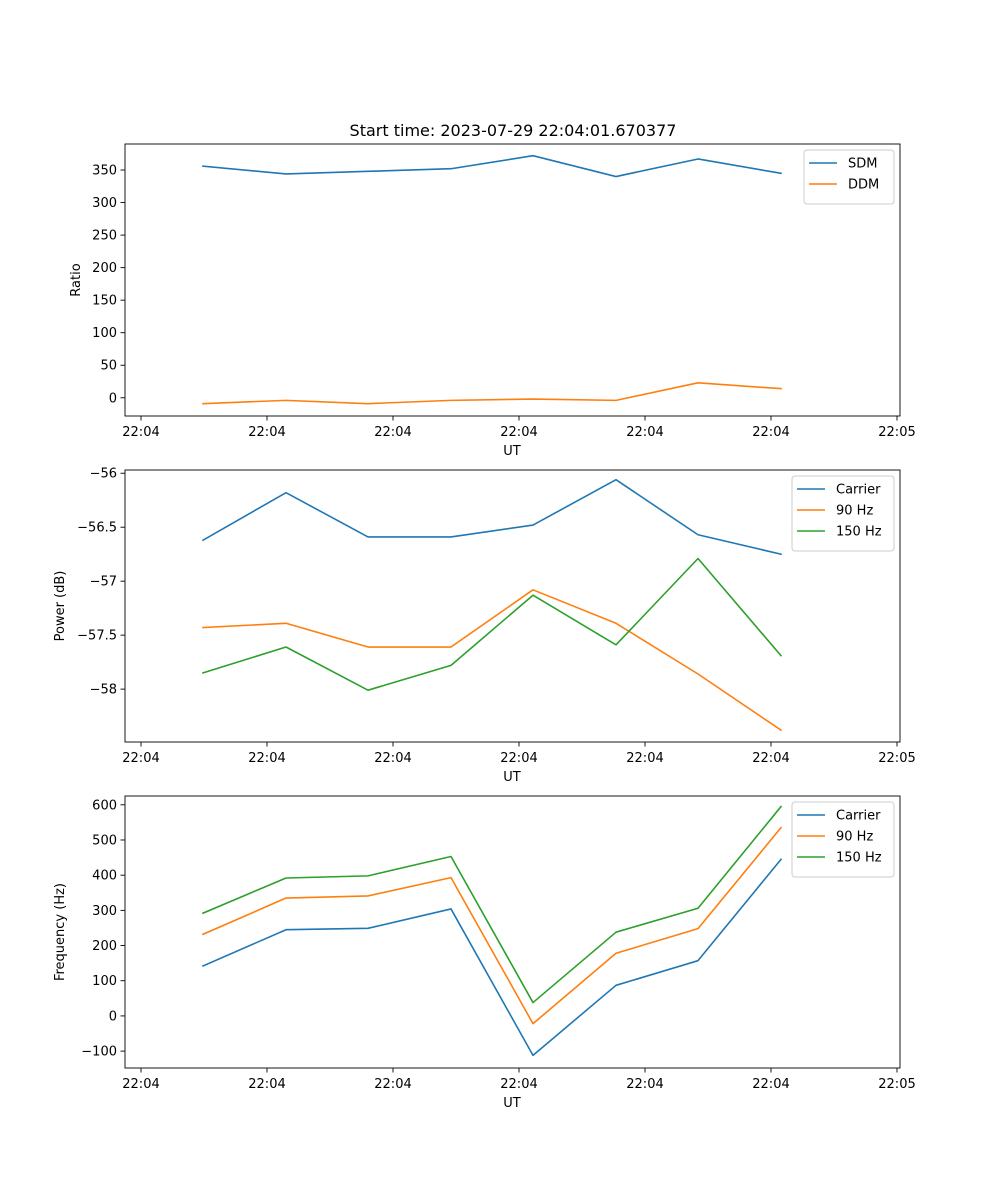 This screenshot has width=1000, height=1200. Describe the element at coordinates (492, 393) in the screenshot. I see `series-line-ddm` at that location.